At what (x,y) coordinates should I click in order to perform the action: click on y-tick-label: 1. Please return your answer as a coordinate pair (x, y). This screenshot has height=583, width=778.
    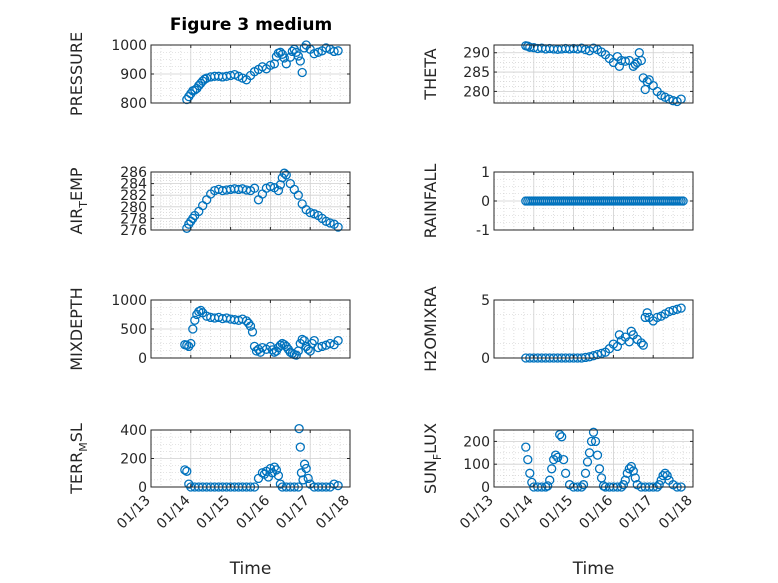
    Looking at the image, I should click on (485, 173).